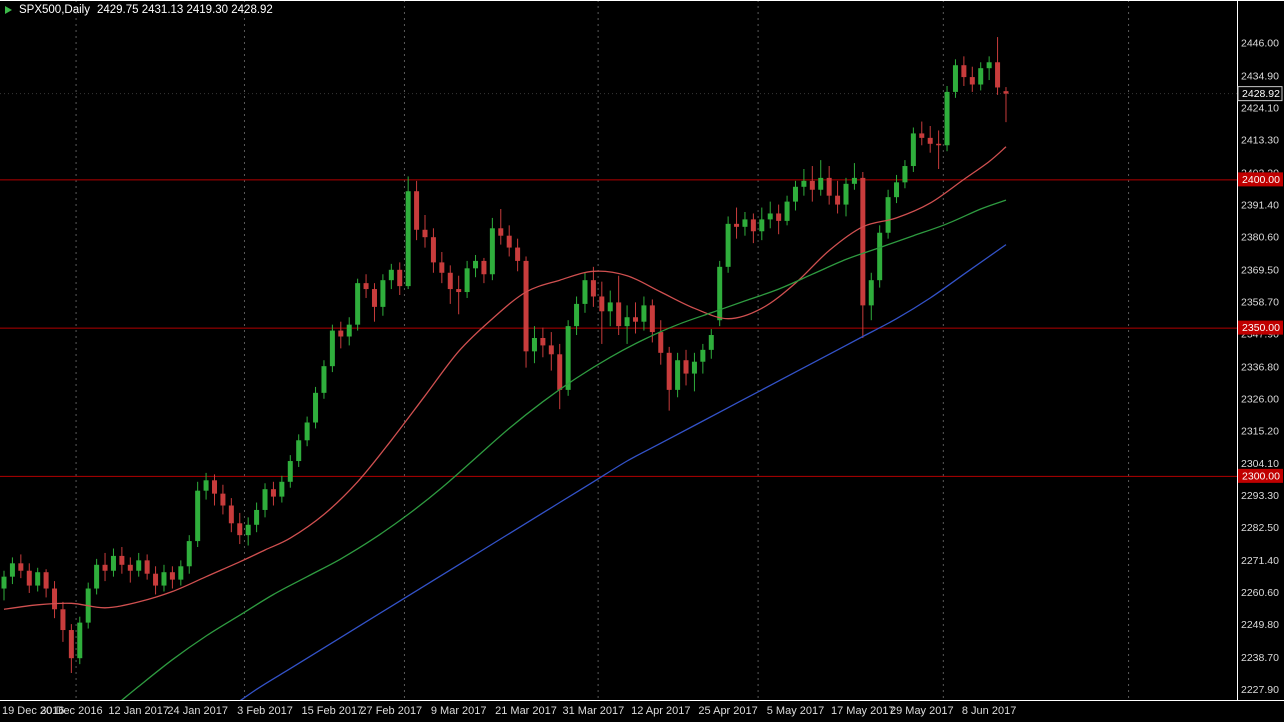 The image size is (1284, 722). What do you see at coordinates (138, 711) in the screenshot?
I see `x-axis-label: 12 Jan 2017` at bounding box center [138, 711].